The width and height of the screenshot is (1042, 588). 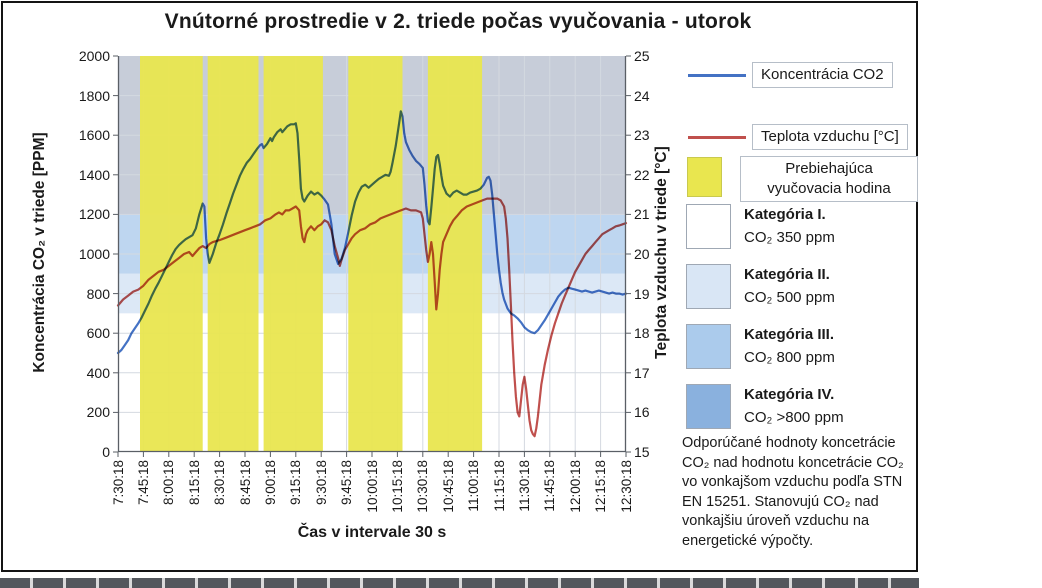 I want to click on y-right-tick-label: 18, so click(x=642, y=333).